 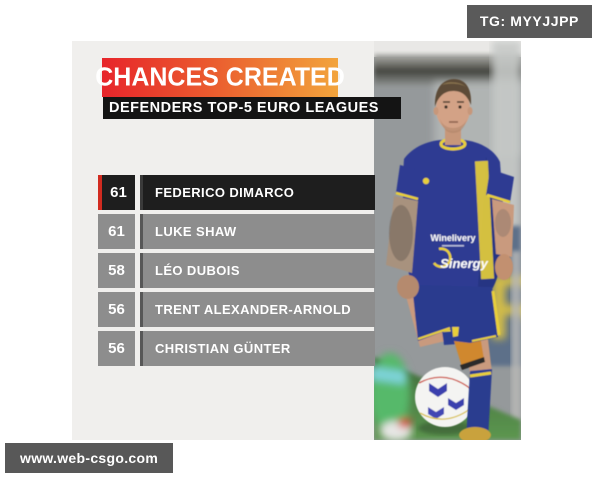 I want to click on chart-title: CHANCES CREATED, so click(x=220, y=77).